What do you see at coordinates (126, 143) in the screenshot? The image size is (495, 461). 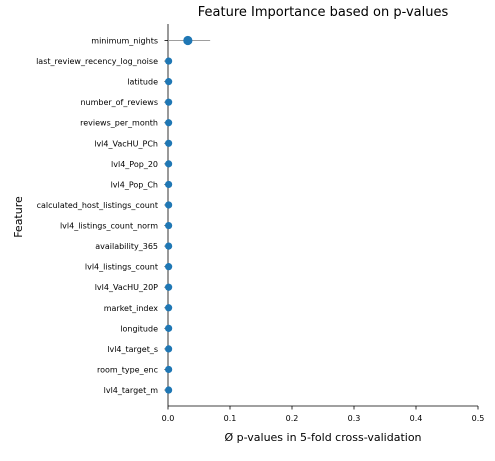 I see `category-label: lvl4_VacHU_PCh` at bounding box center [126, 143].